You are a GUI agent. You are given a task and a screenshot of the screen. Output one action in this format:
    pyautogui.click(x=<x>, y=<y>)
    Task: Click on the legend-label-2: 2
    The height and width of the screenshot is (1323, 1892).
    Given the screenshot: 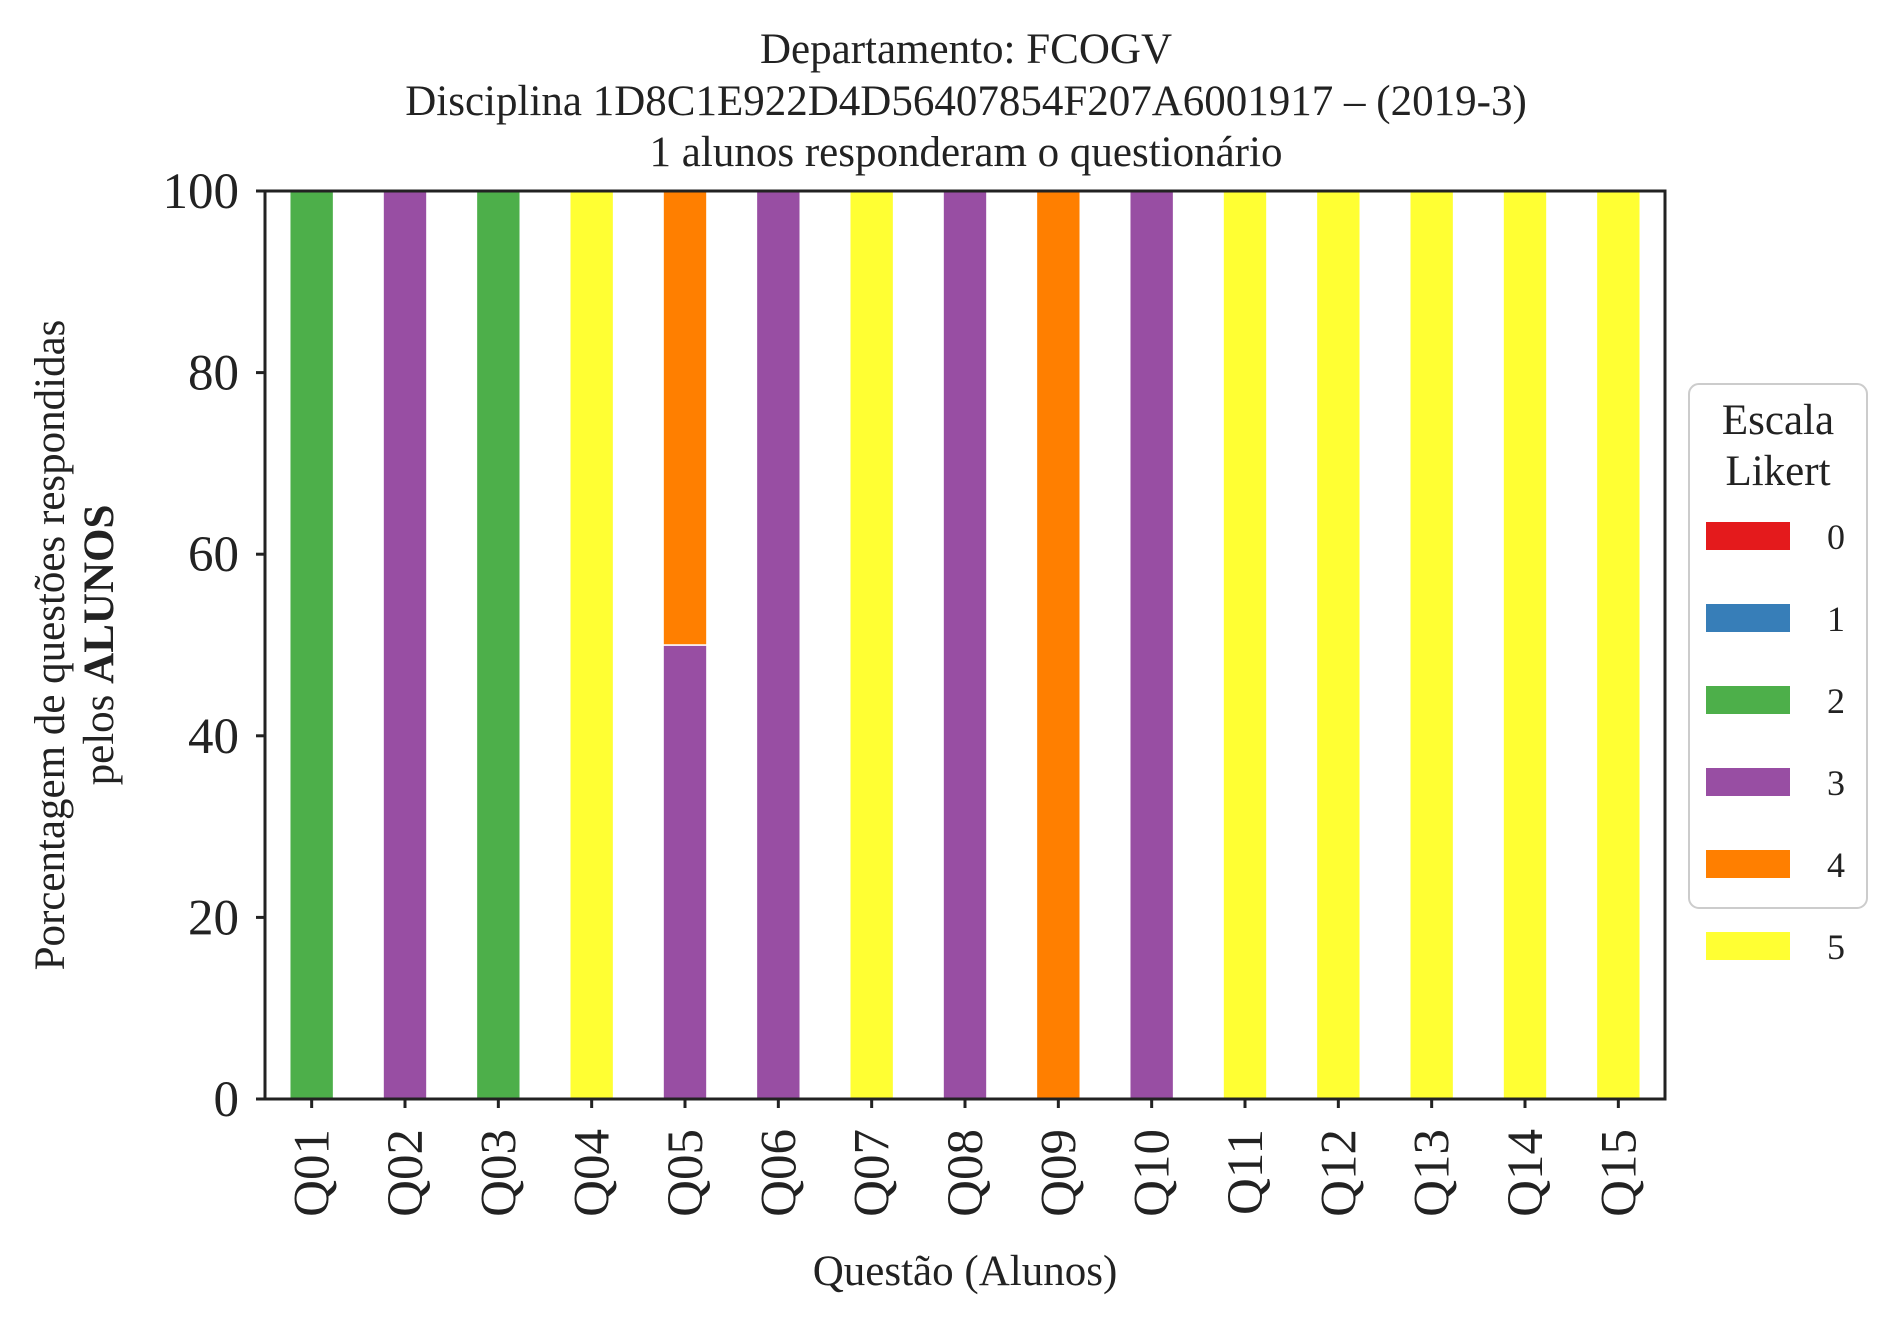 What is the action you would take?
    pyautogui.click(x=1836, y=701)
    